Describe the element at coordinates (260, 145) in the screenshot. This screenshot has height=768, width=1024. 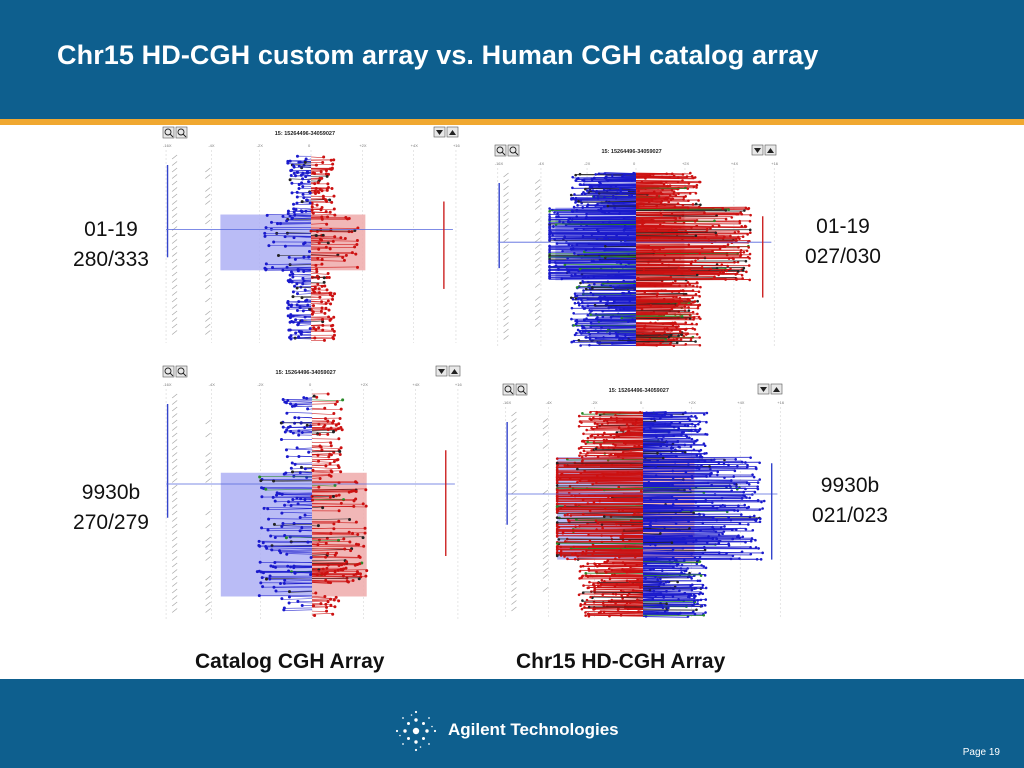
I see `scale-tick-label: -2X` at that location.